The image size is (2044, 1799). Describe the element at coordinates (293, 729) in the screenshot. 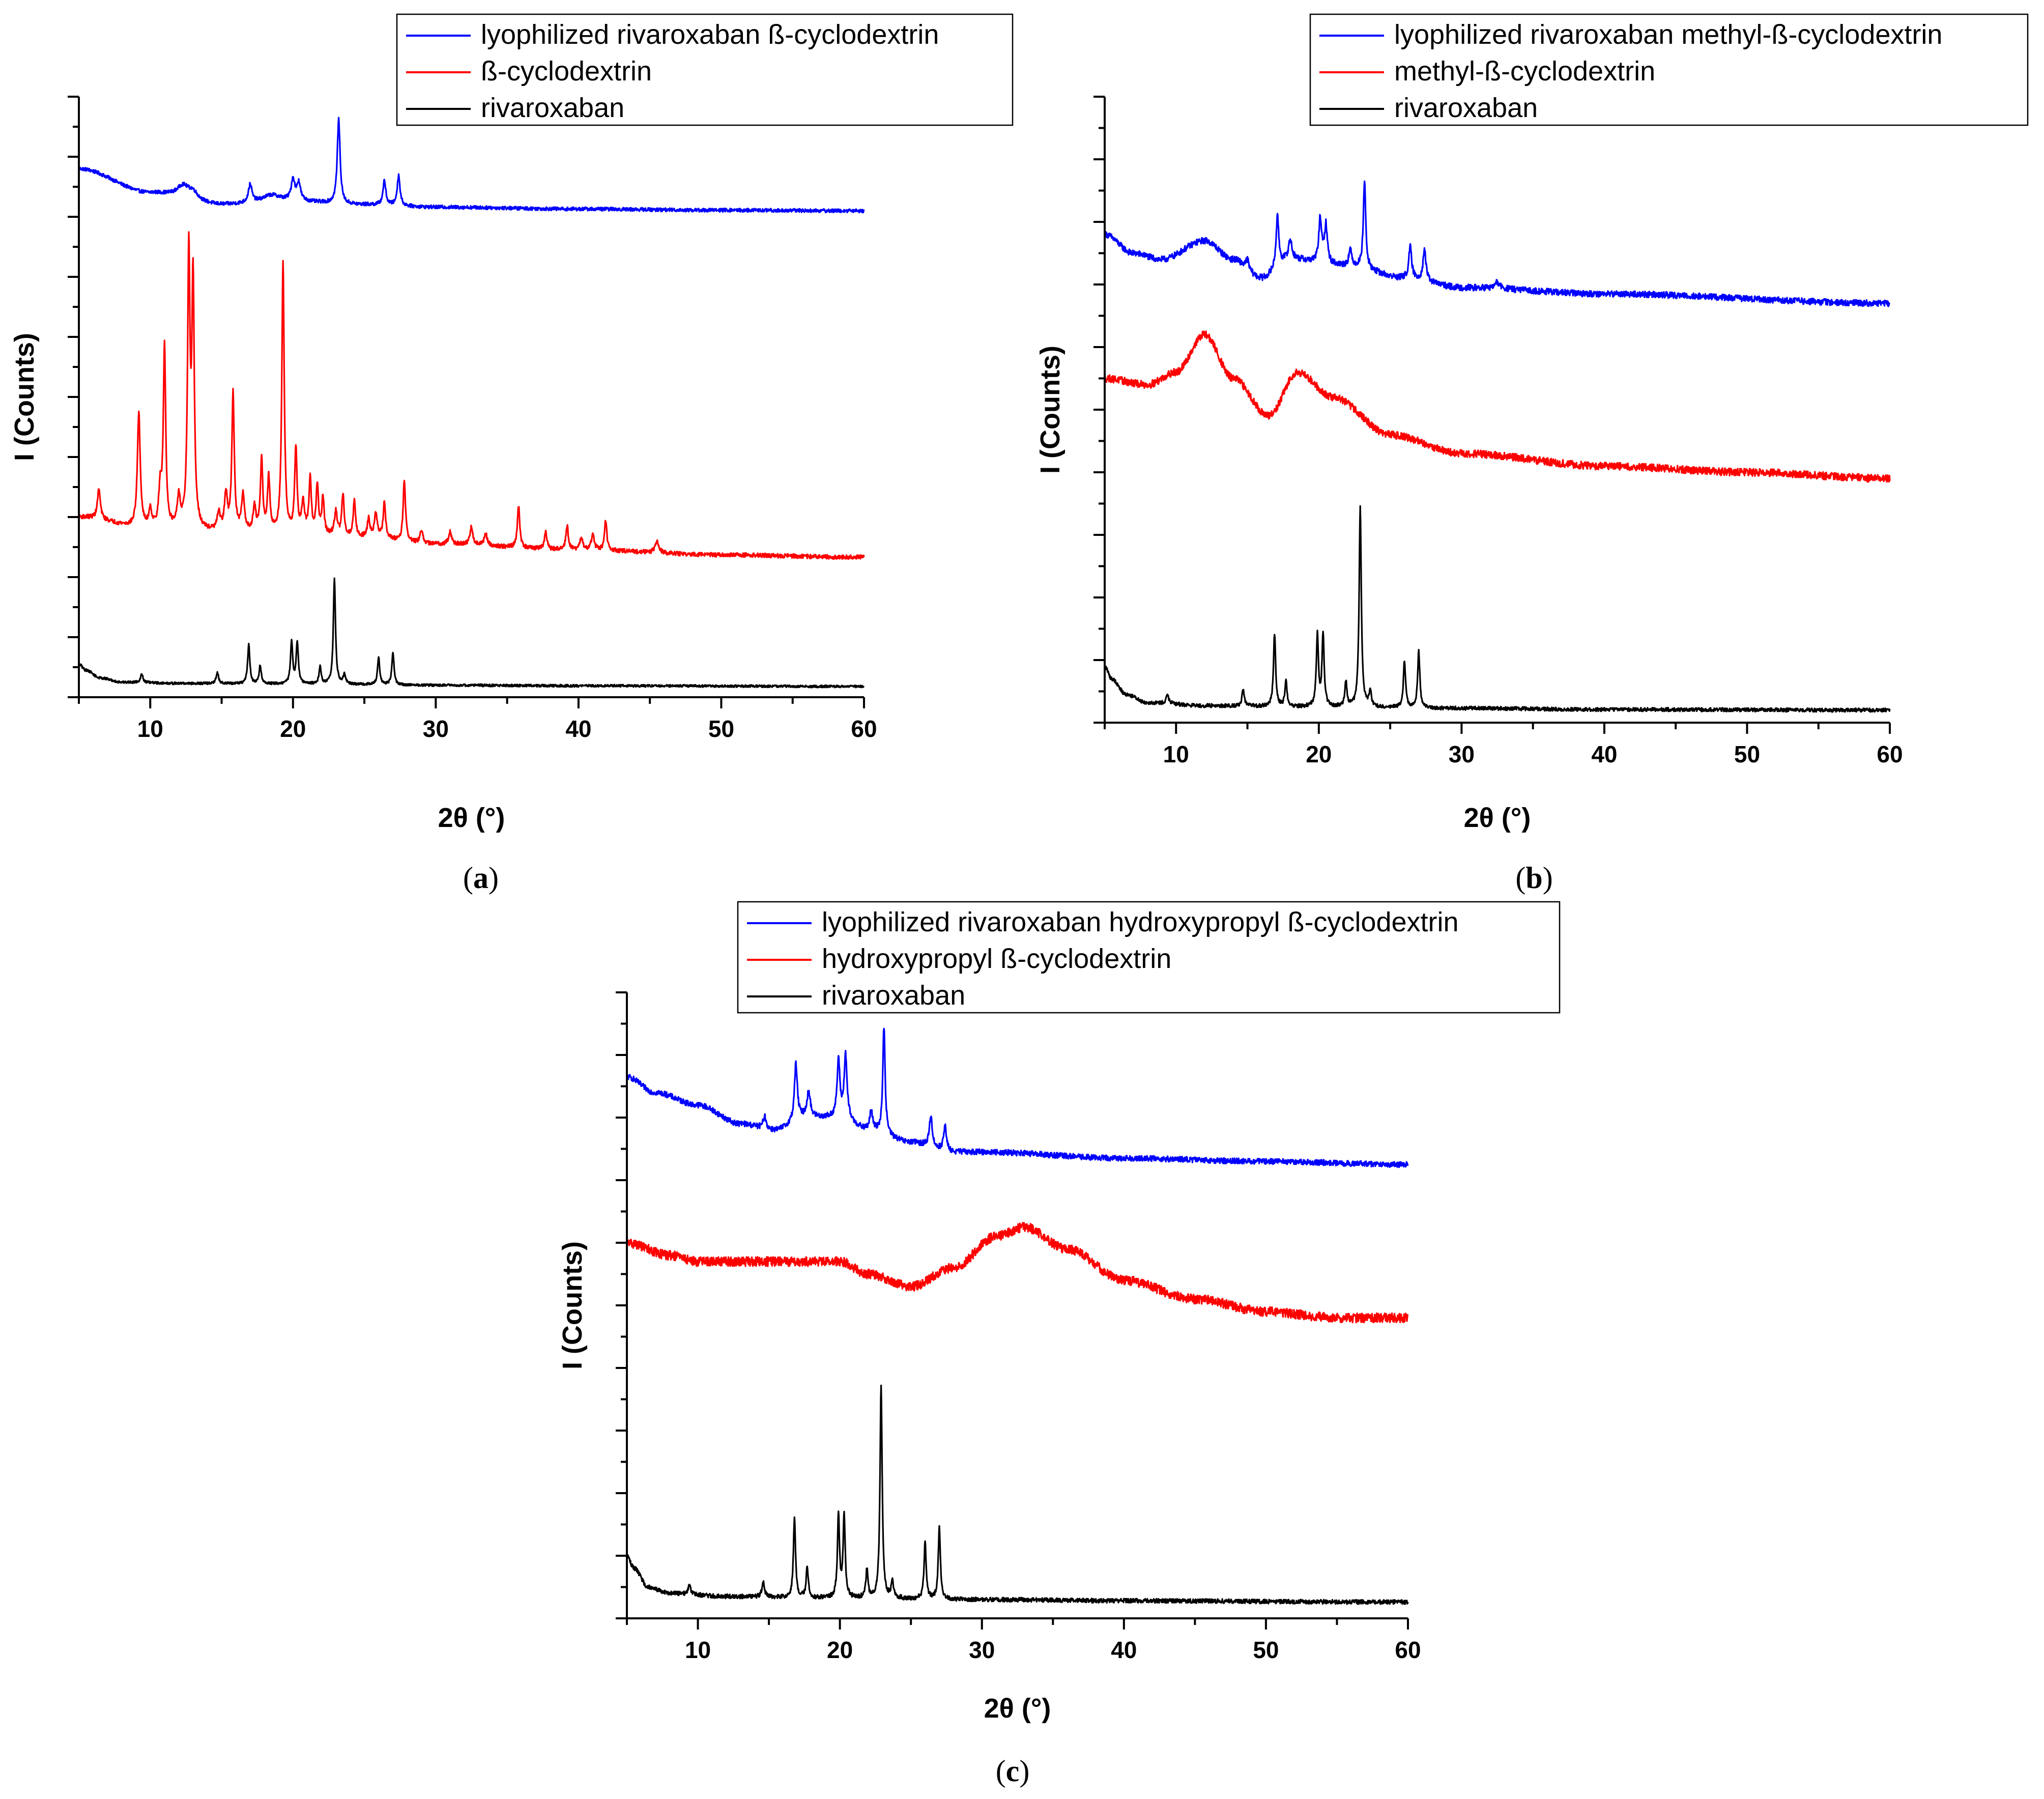

I see `x-tick-label-a: 20` at that location.